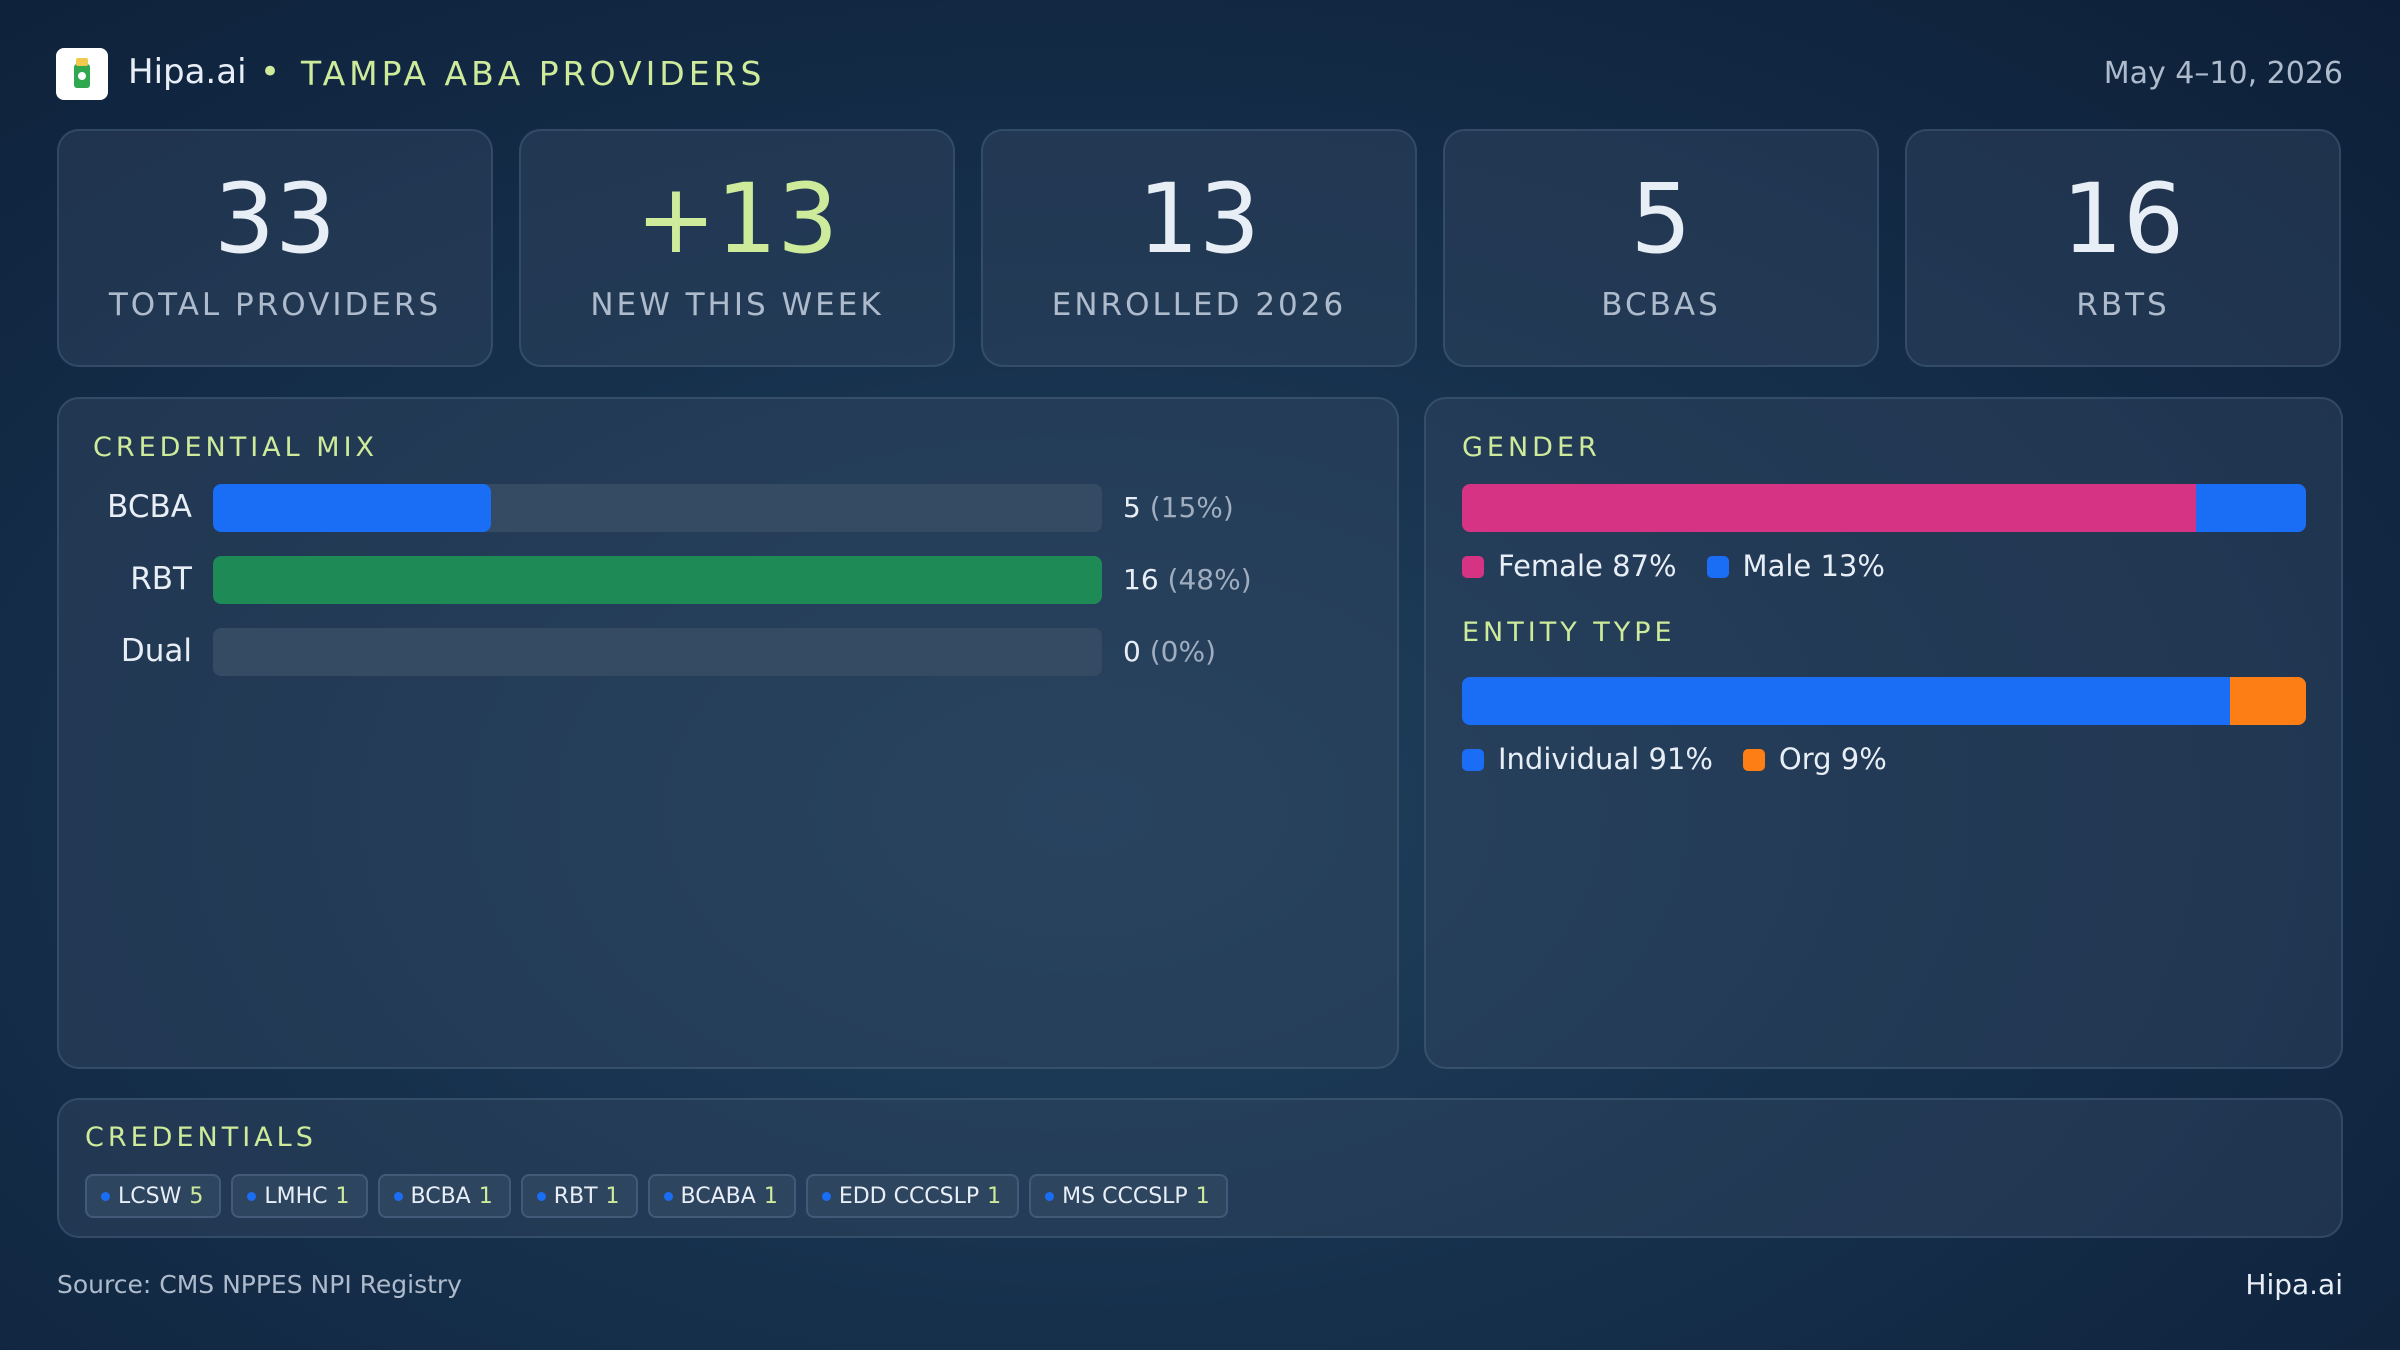  I want to click on bar-value: 16 (48%), so click(1187, 579).